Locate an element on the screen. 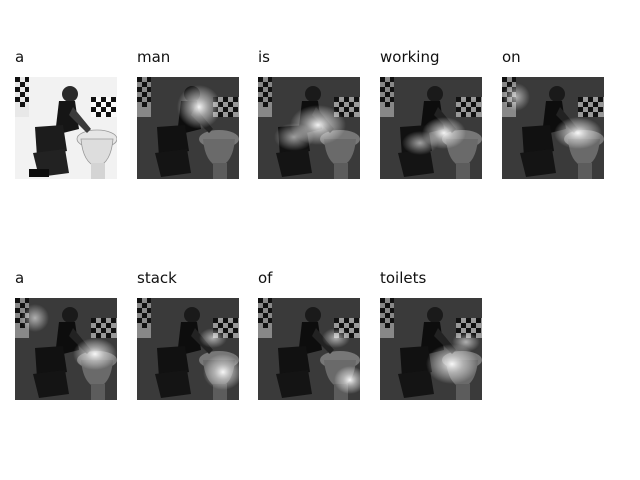 This screenshot has height=480, width=640. caption-word: working is located at coordinates (410, 57).